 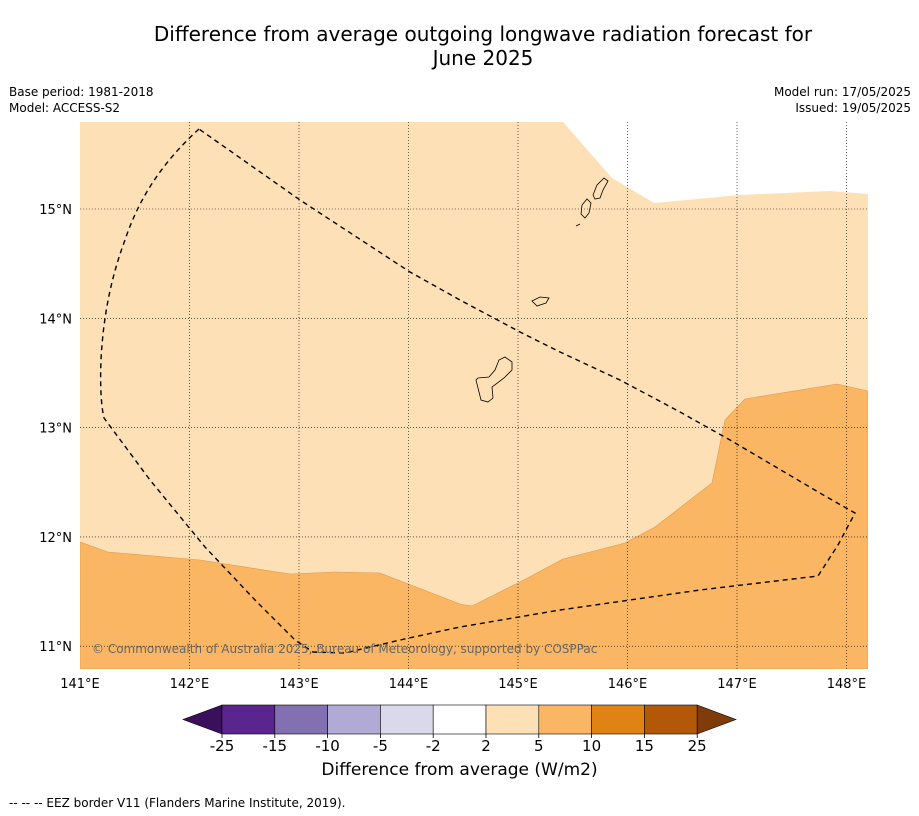 What do you see at coordinates (327, 746) in the screenshot?
I see `colorbar-tick-label: -10` at bounding box center [327, 746].